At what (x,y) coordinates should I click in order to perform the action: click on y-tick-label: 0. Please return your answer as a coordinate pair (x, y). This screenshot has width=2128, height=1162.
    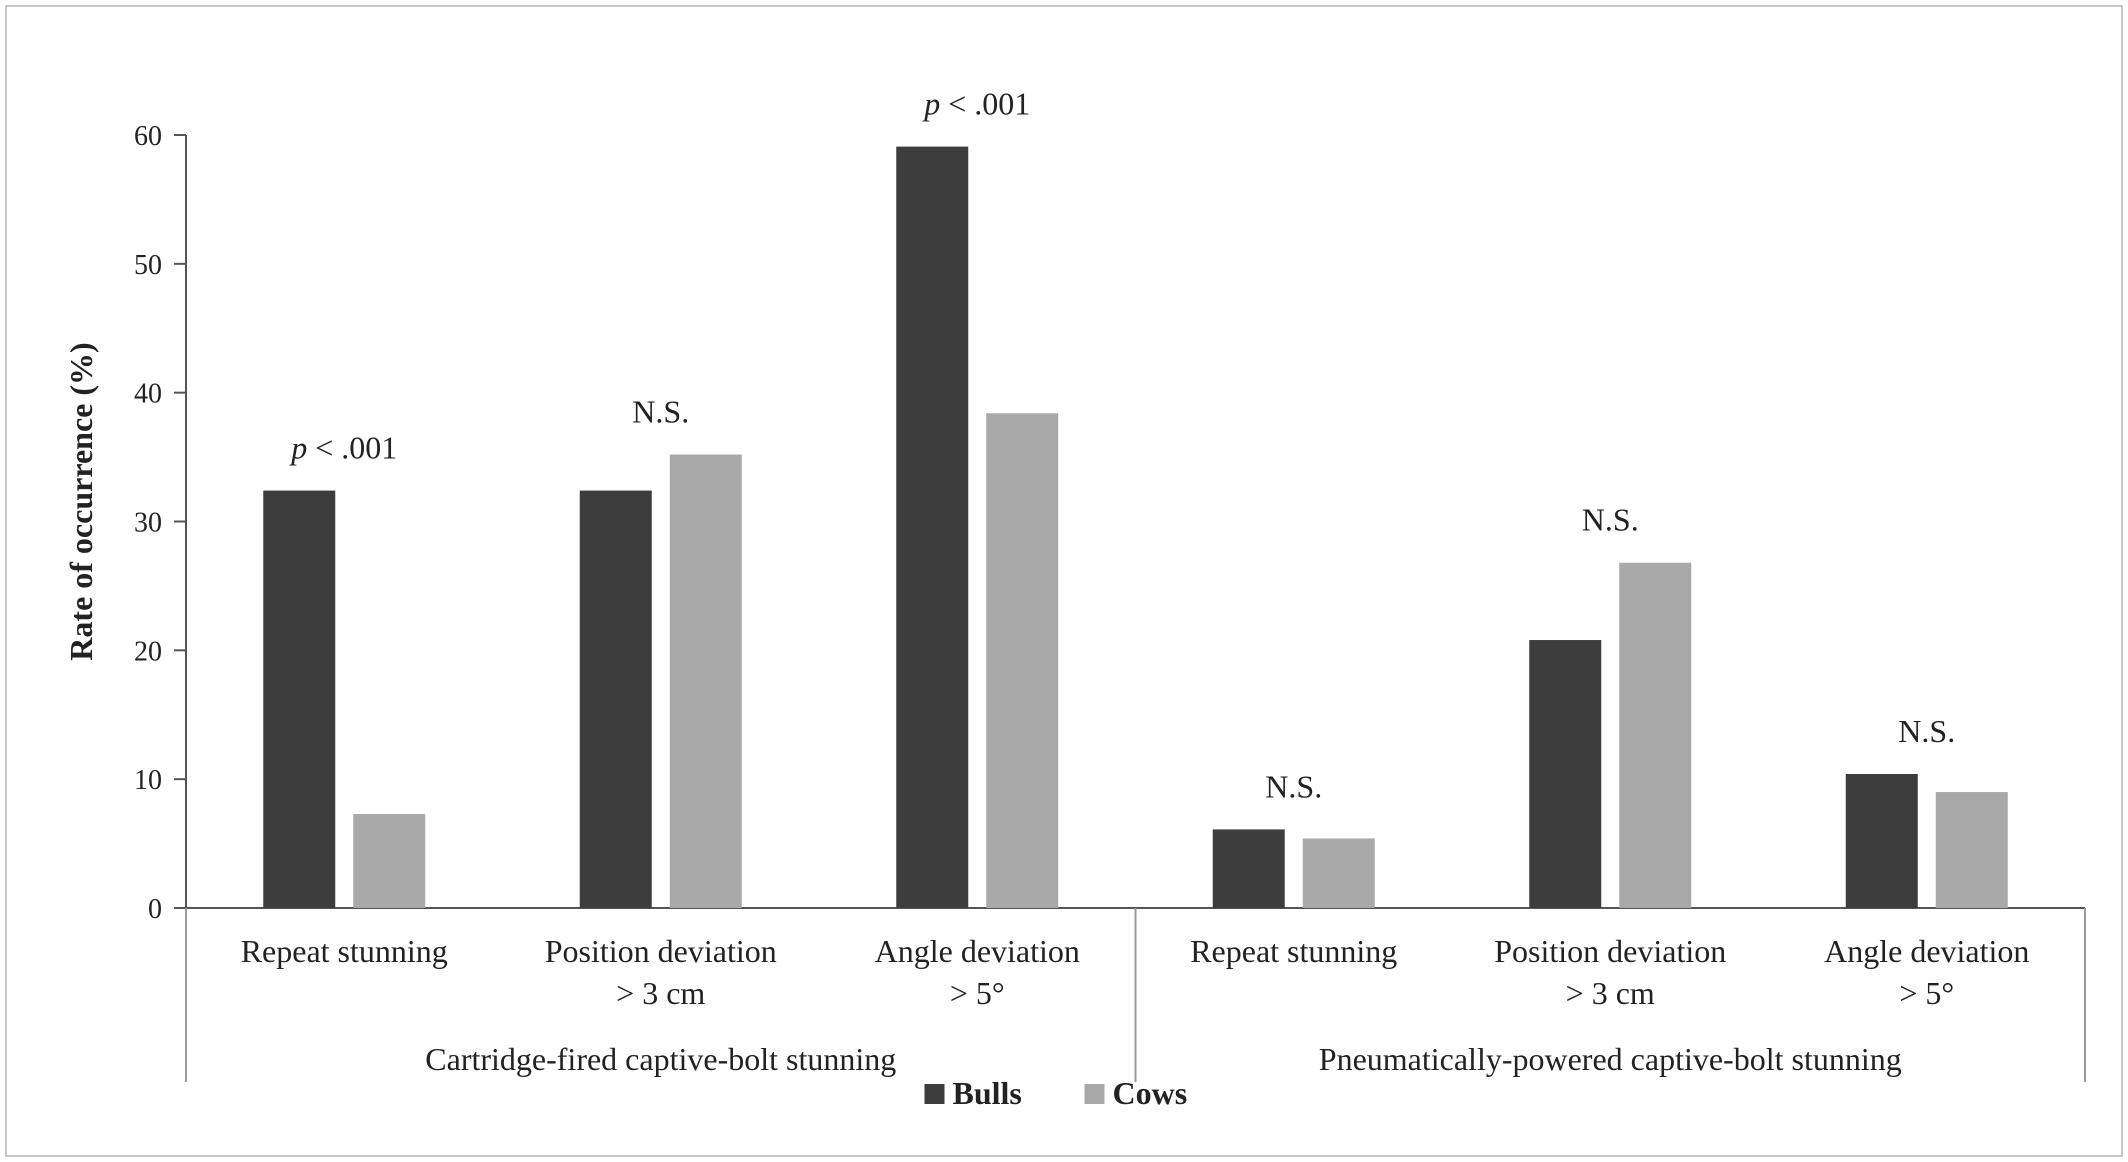
    Looking at the image, I should click on (155, 909).